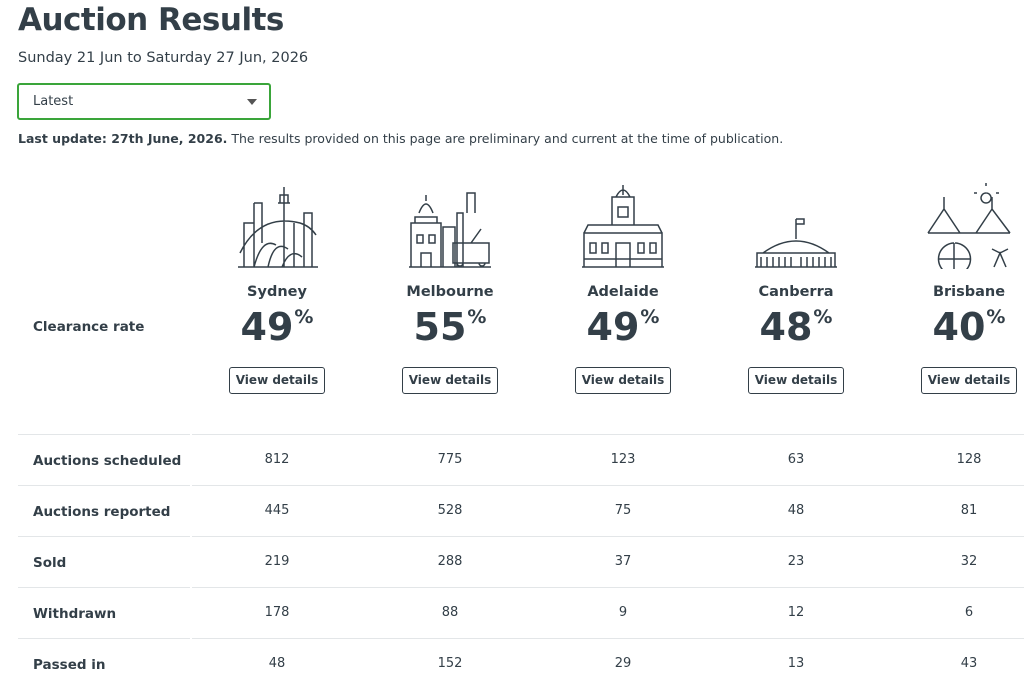 The width and height of the screenshot is (1024, 694). What do you see at coordinates (53, 101) in the screenshot?
I see `dropdown-value: Latest` at bounding box center [53, 101].